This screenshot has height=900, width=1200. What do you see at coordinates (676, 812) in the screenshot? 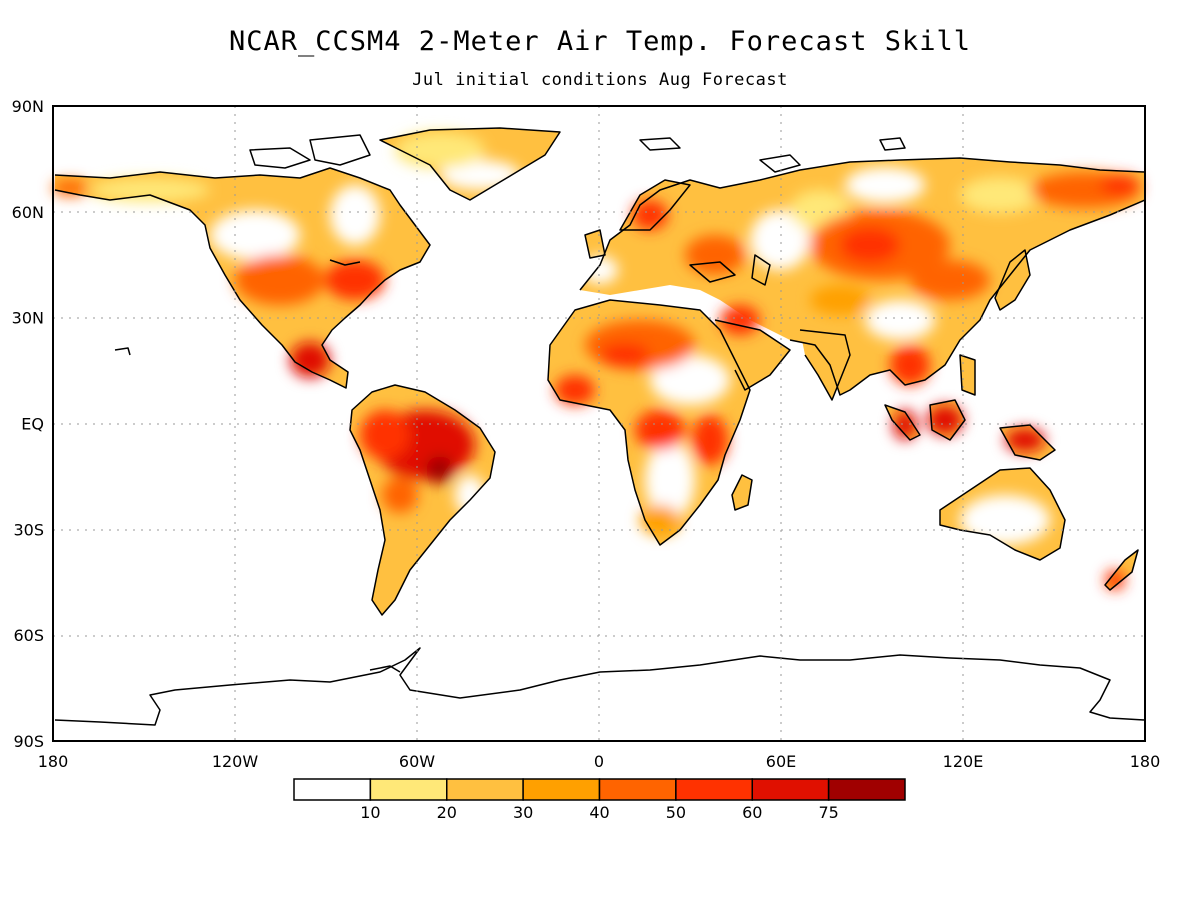
I see `colorbar-label: 50` at bounding box center [676, 812].